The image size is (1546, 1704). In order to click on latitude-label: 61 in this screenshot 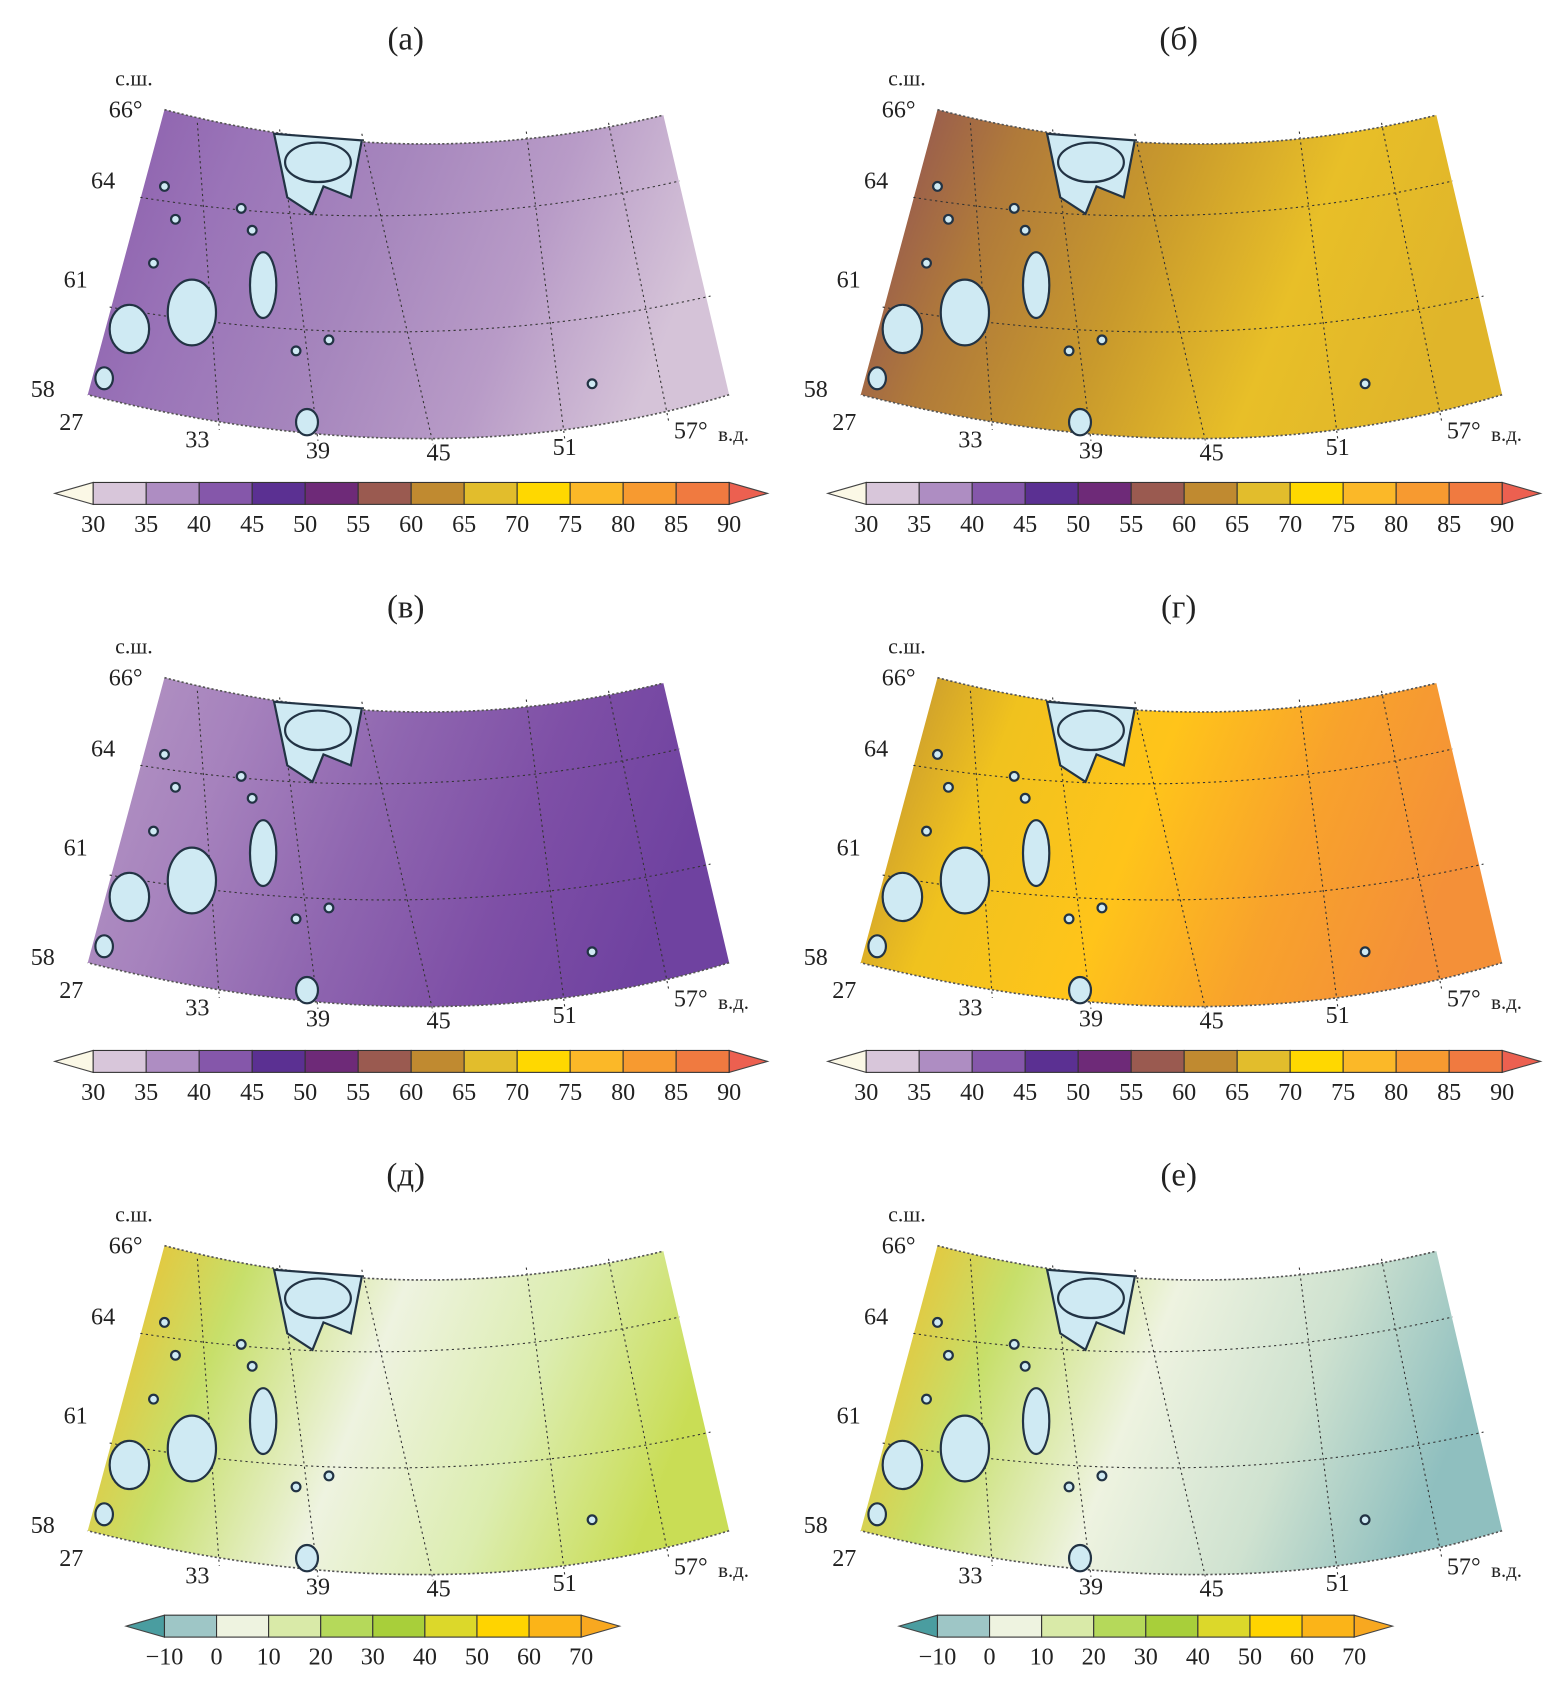, I will do `click(76, 280)`.